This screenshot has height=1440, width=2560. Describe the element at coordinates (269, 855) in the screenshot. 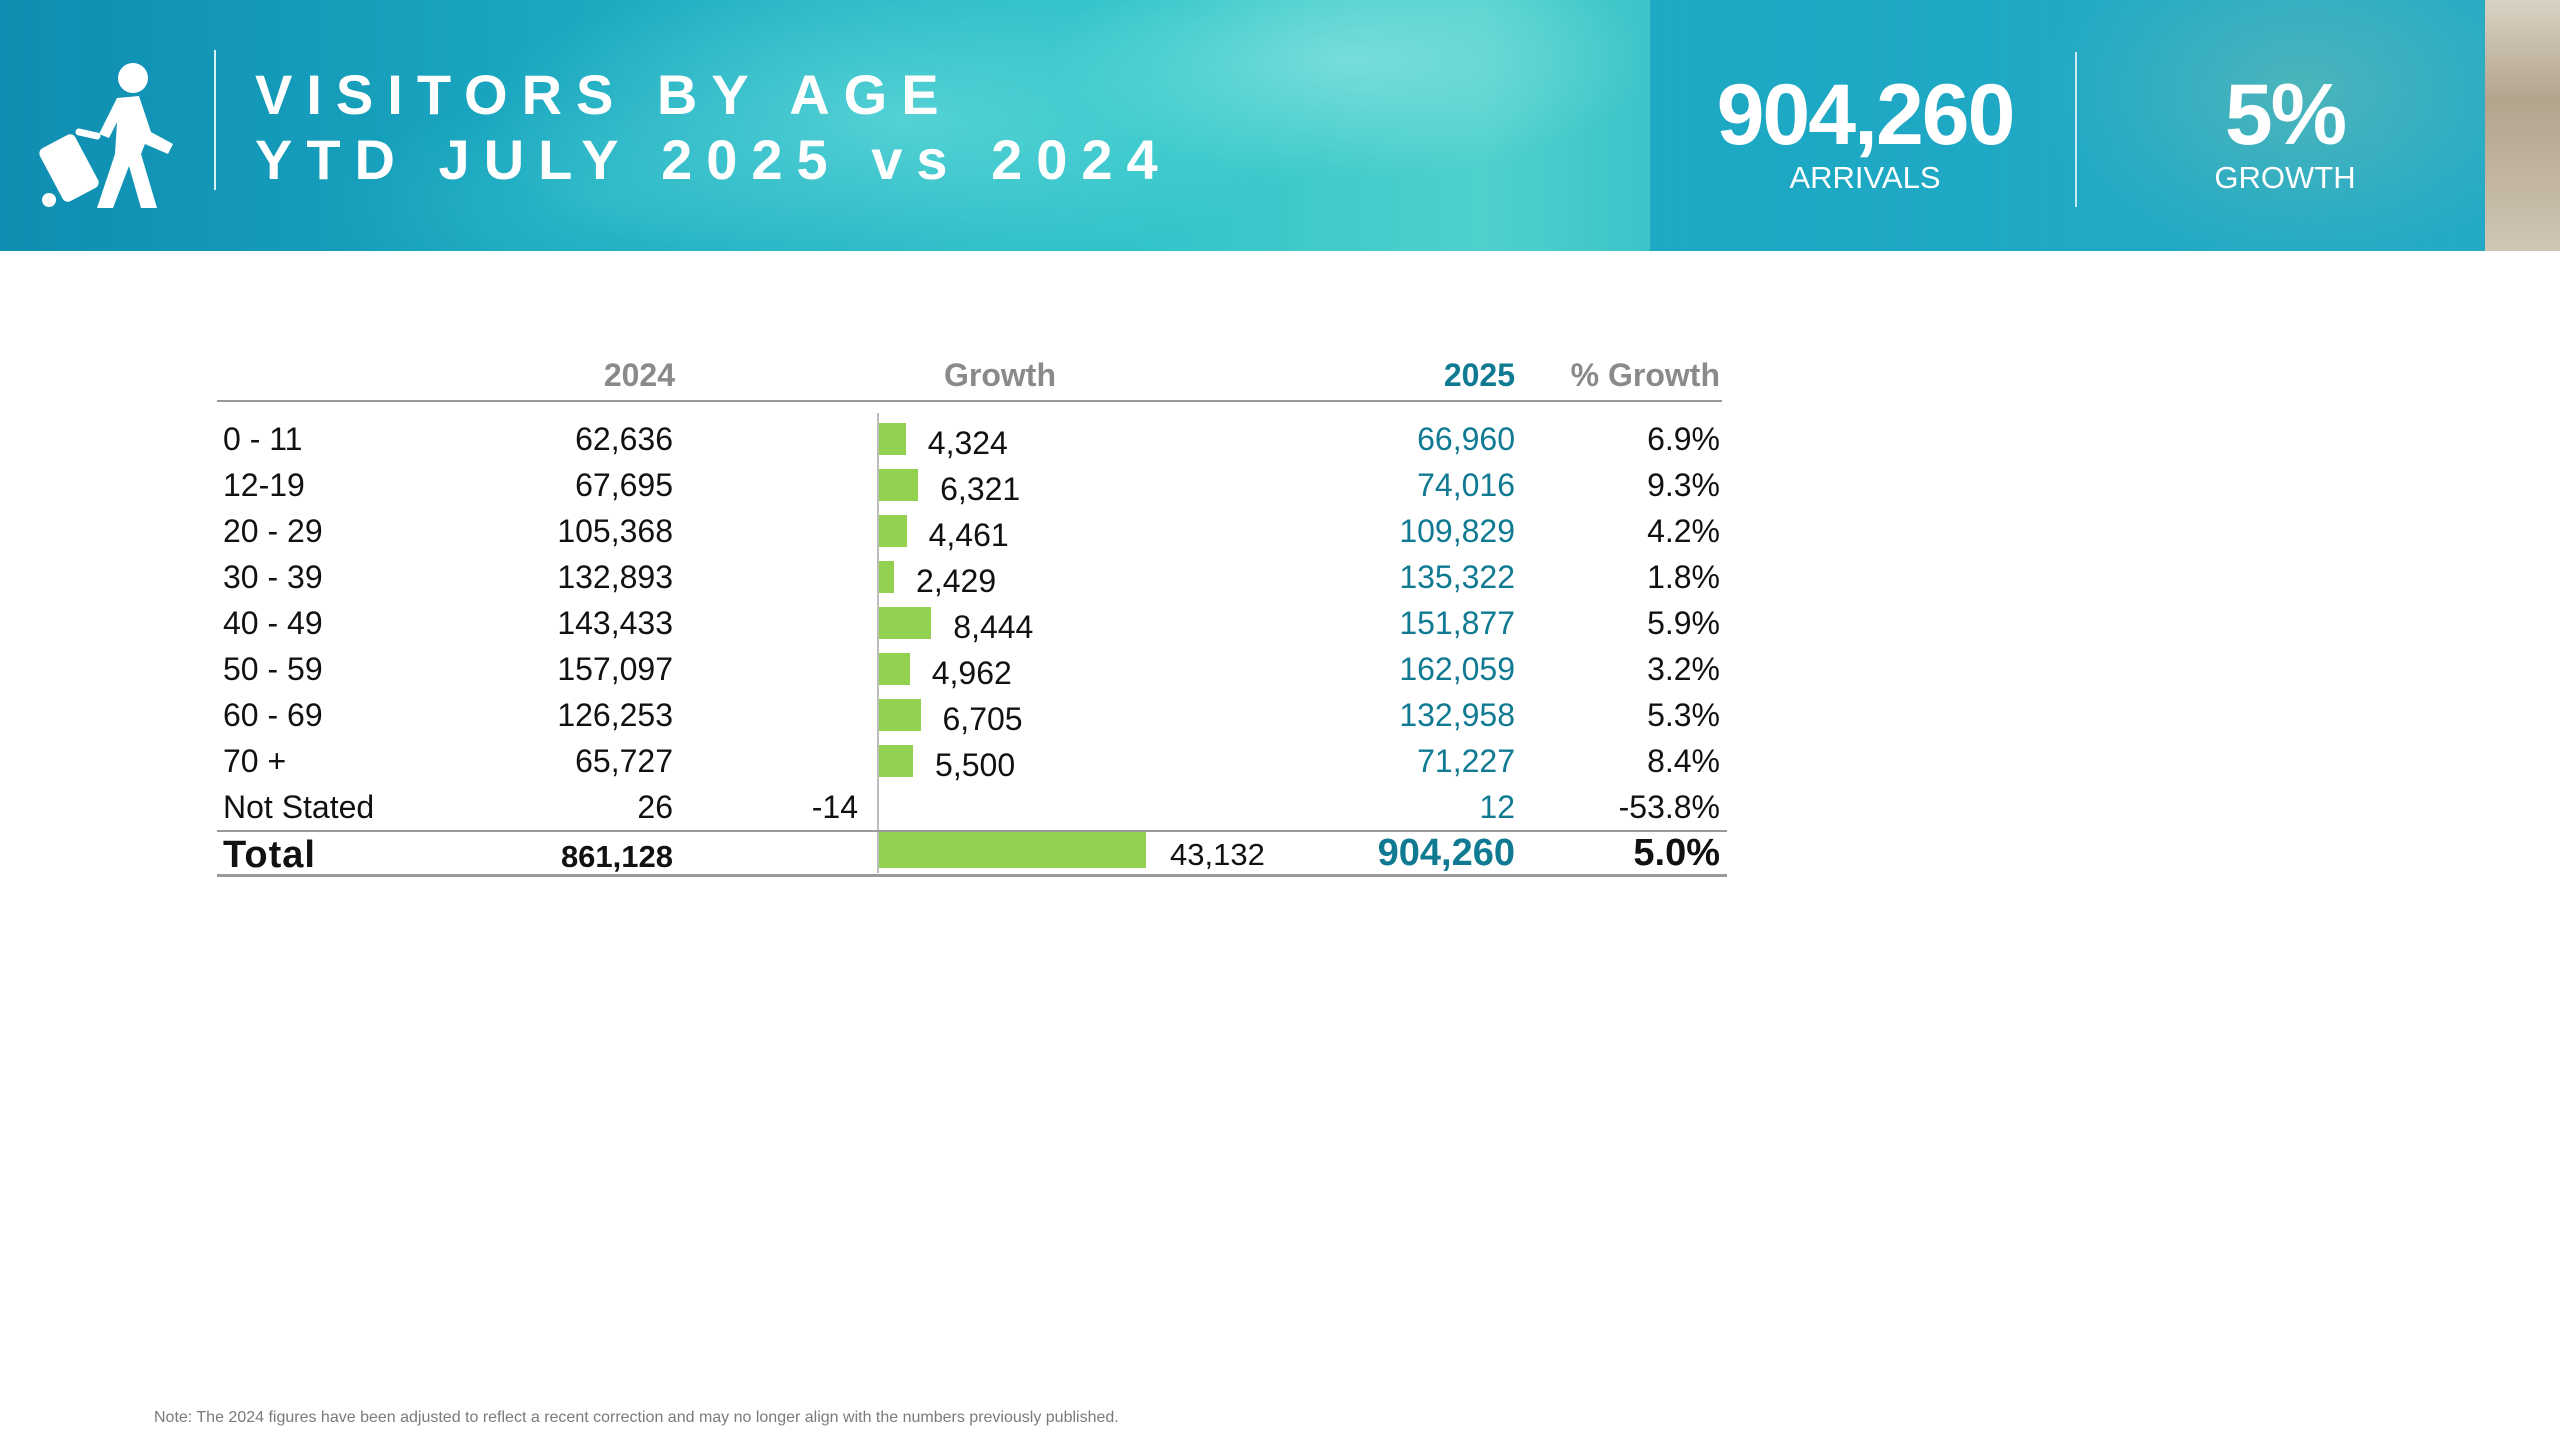

I see `total-label: Total` at that location.